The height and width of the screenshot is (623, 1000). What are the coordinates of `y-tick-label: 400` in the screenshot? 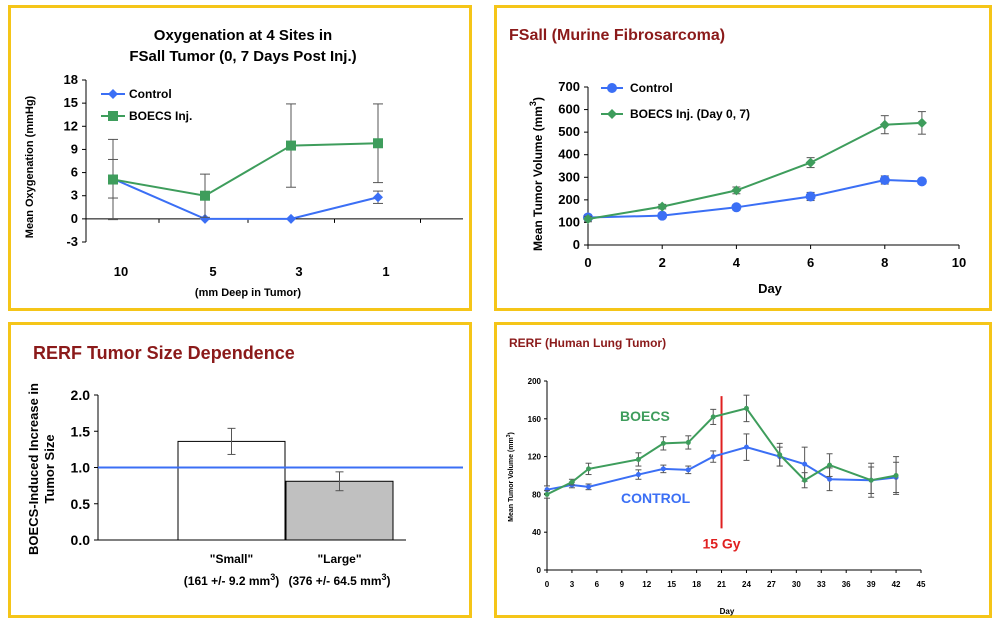 It's located at (569, 154).